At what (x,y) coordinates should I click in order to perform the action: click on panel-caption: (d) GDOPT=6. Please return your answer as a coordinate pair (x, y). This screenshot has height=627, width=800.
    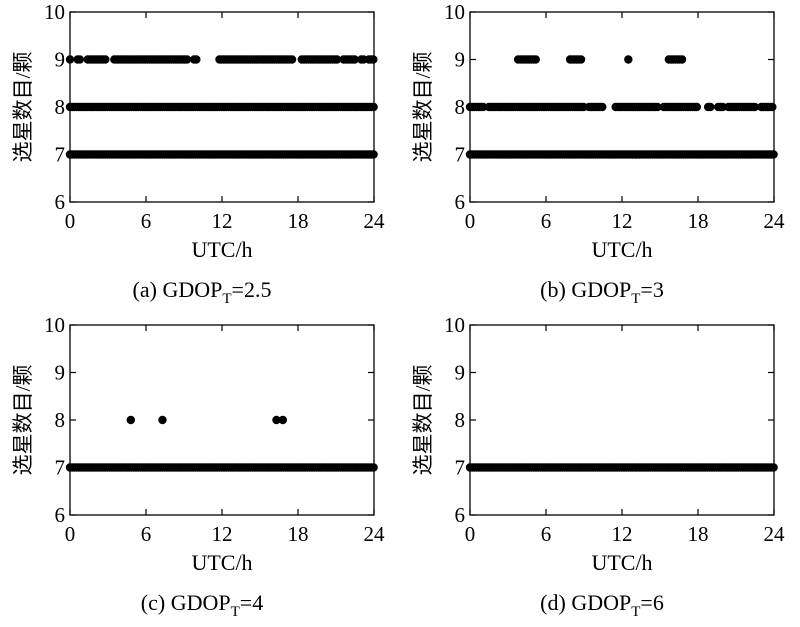
    Looking at the image, I should click on (602, 605).